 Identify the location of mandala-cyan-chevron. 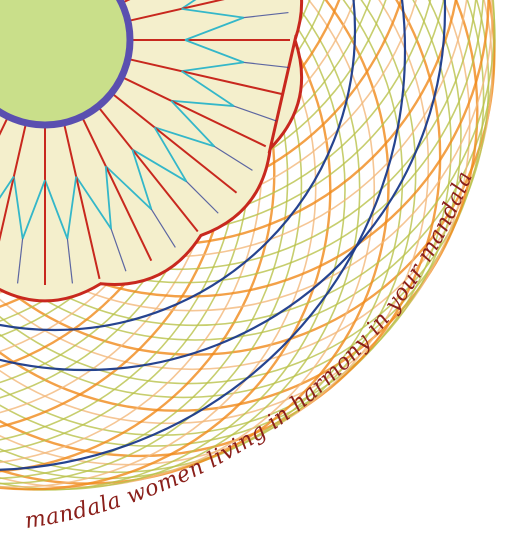
(7, 187).